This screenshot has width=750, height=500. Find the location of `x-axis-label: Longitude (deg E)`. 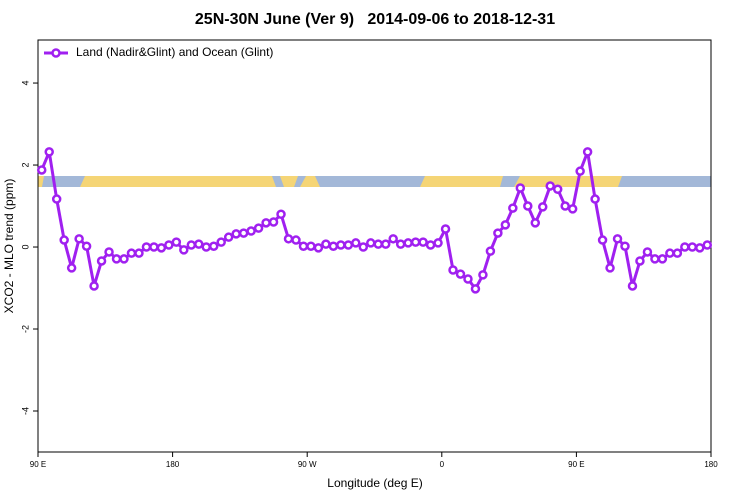

x-axis-label: Longitude (deg E) is located at coordinates (374, 483).